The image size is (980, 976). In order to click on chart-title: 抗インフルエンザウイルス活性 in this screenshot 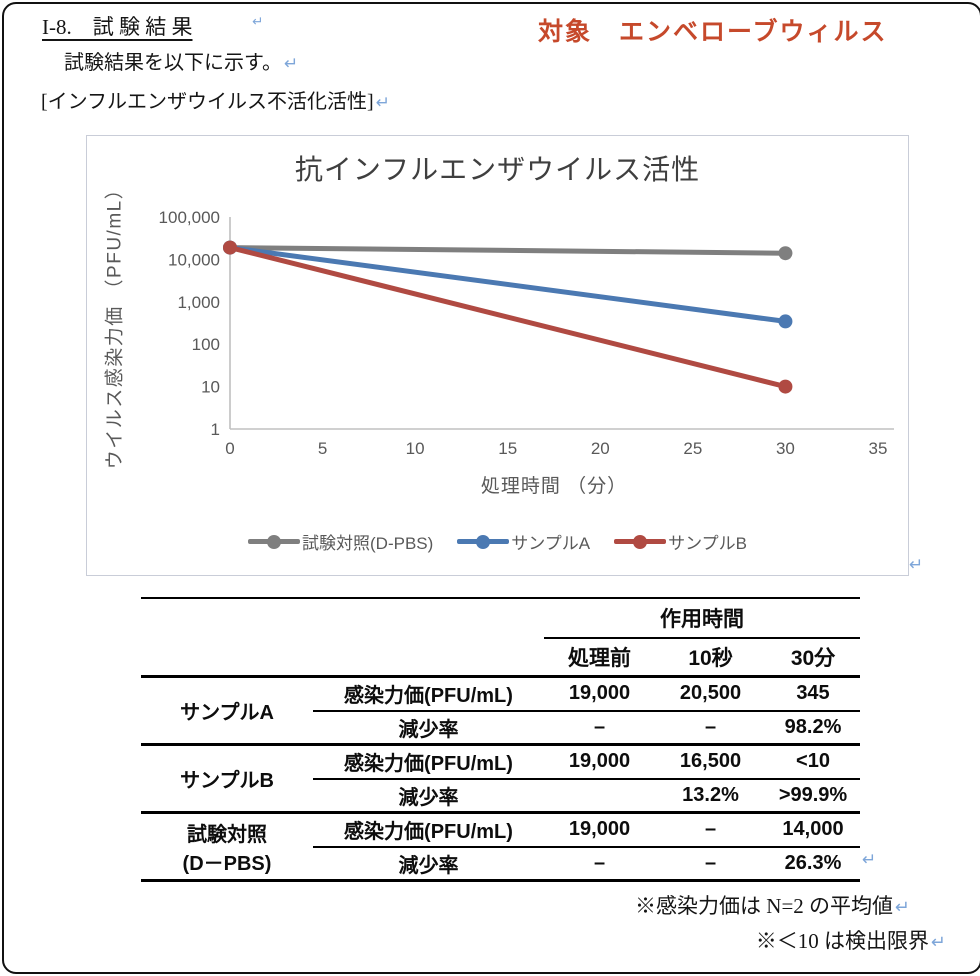, I will do `click(497, 169)`.